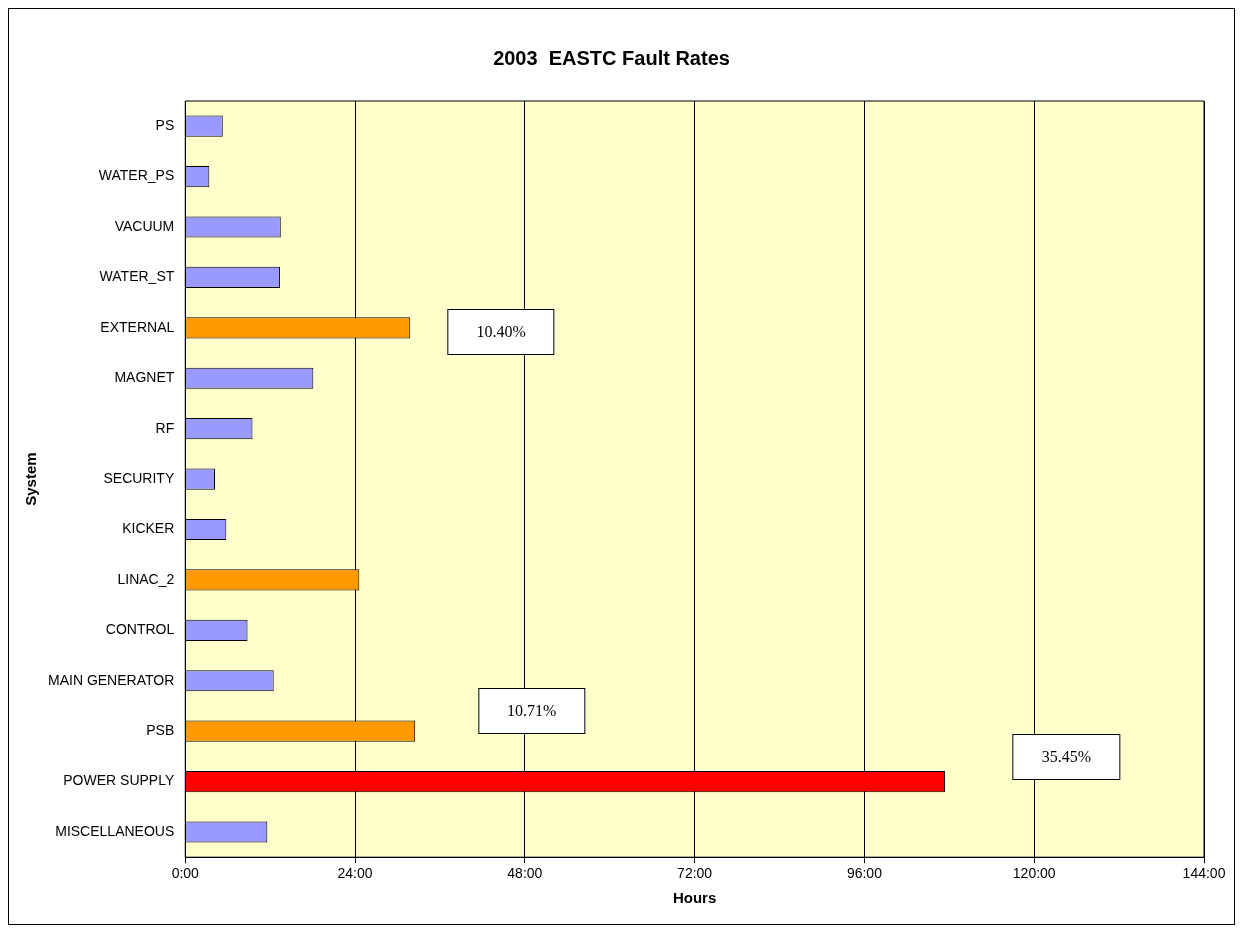 The image size is (1243, 933). What do you see at coordinates (140, 629) in the screenshot?
I see `y-tick-label: CONTROL` at bounding box center [140, 629].